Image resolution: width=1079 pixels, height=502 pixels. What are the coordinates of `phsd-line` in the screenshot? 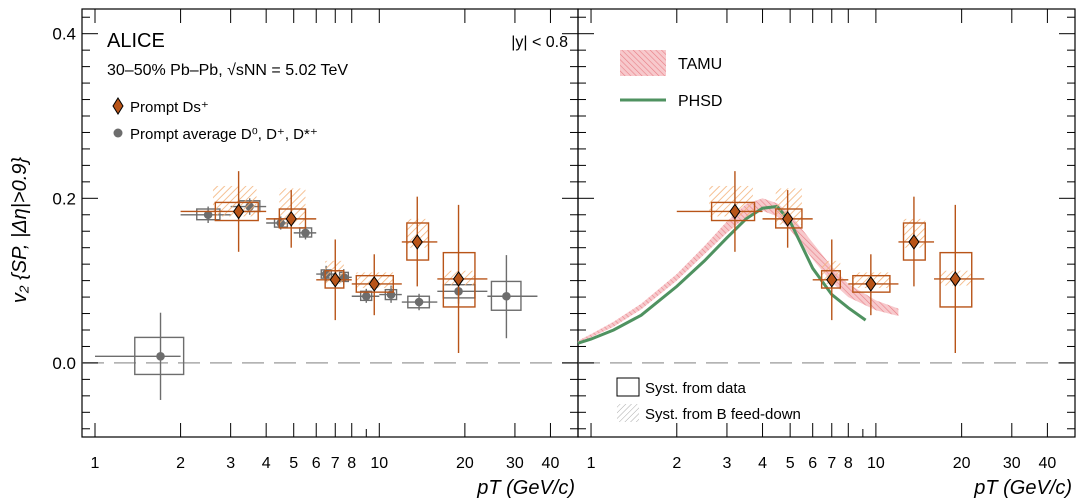 It's located at (722, 274).